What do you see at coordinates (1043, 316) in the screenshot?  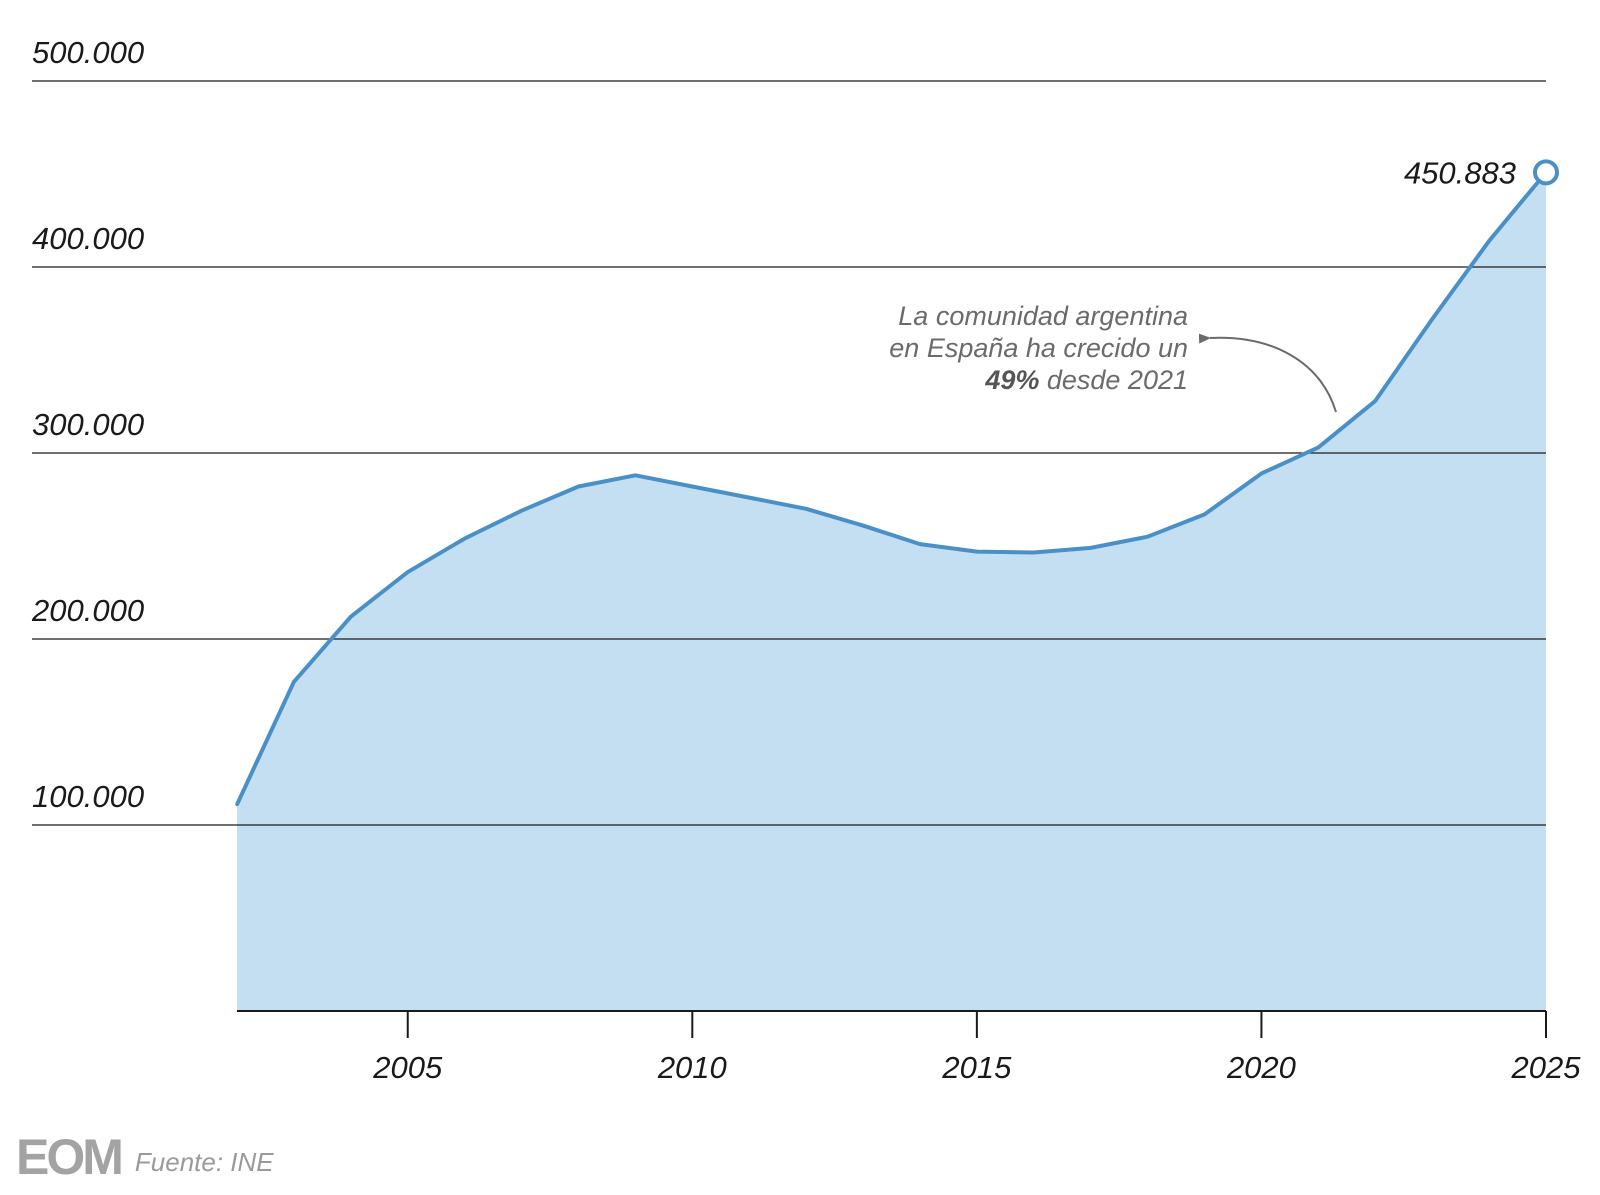 I see `annotation-line-1: La comunidad argentina` at bounding box center [1043, 316].